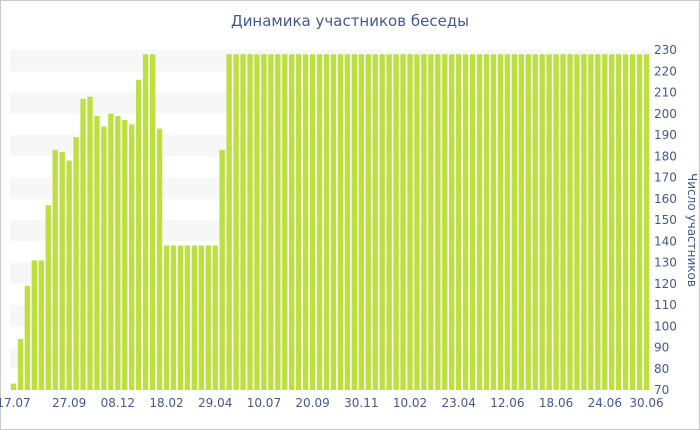 The image size is (700, 430). What do you see at coordinates (692, 230) in the screenshot?
I see `y-axis-label: Число участников` at bounding box center [692, 230].